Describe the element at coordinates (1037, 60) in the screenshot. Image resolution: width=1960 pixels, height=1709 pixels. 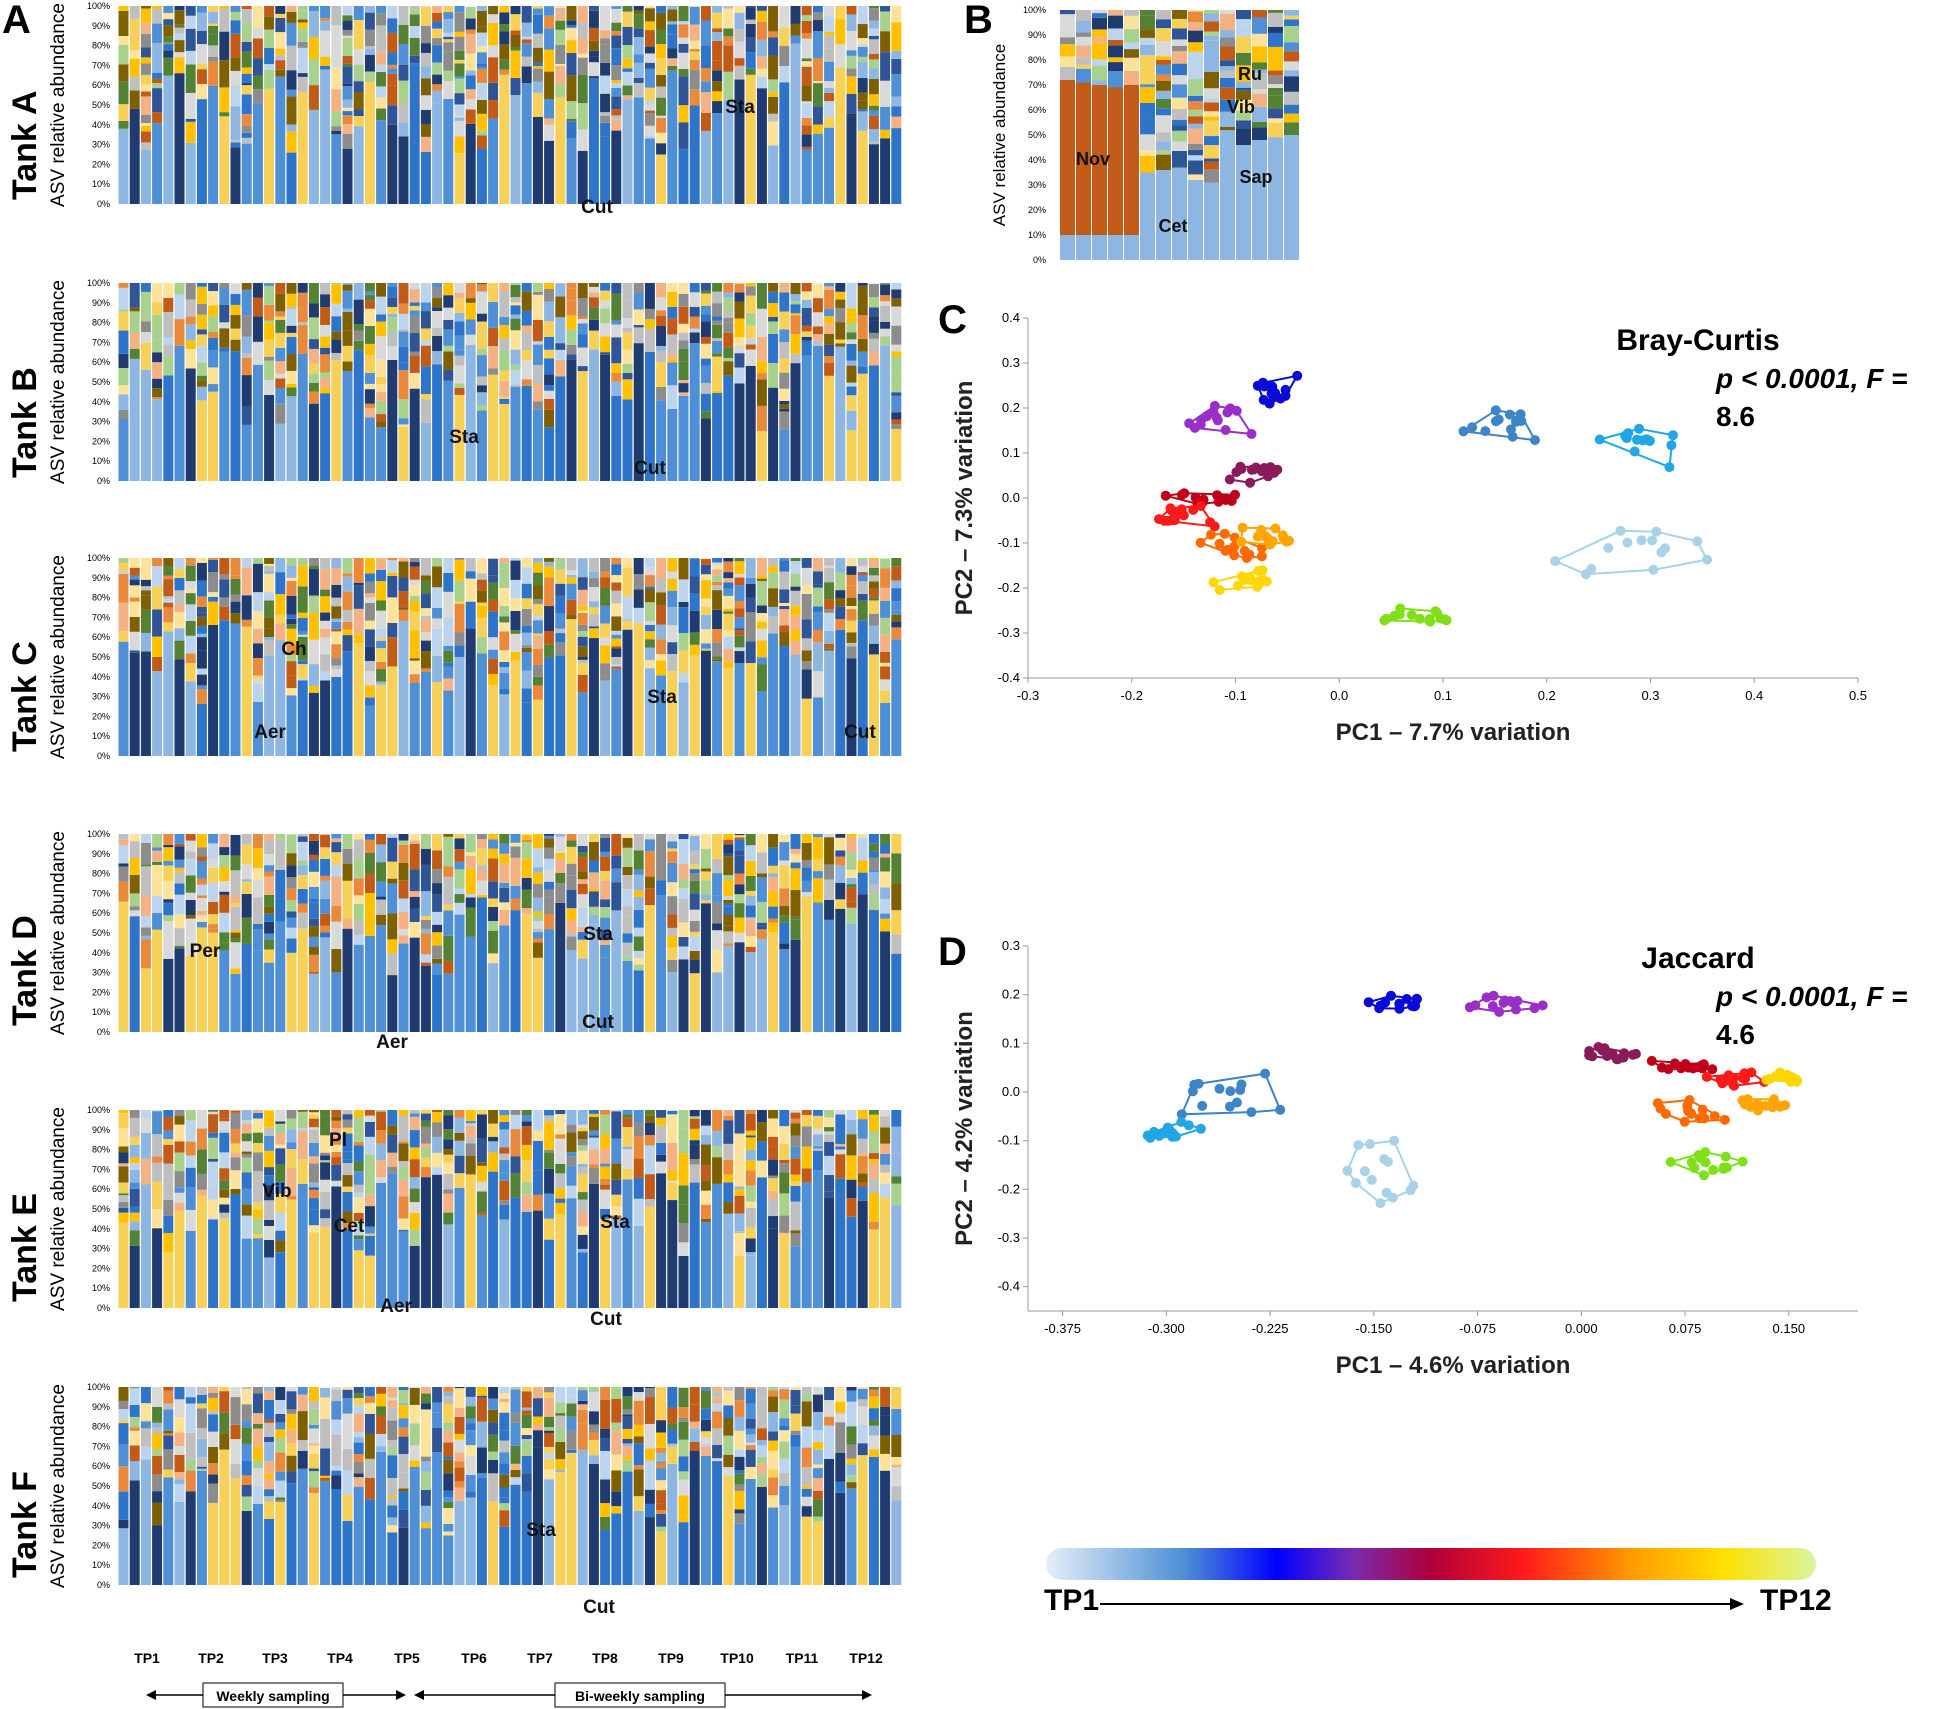
I see `y-tick-label: 80%` at that location.